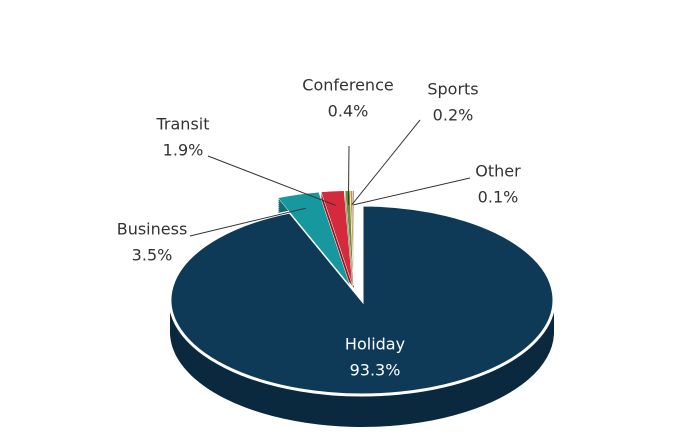  I want to click on slice-value: 1.9%, so click(183, 150).